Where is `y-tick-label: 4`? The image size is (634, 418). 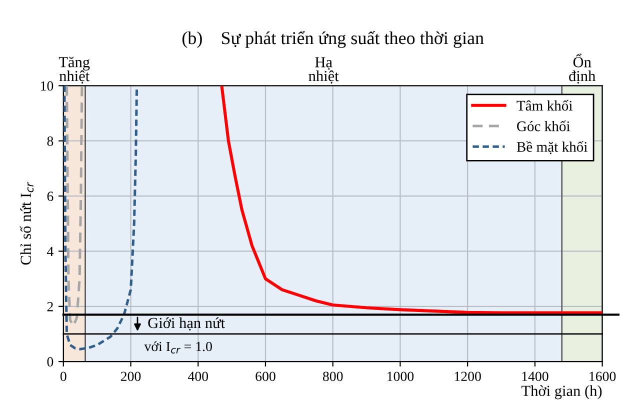 y-tick-label: 4 is located at coordinates (50, 251).